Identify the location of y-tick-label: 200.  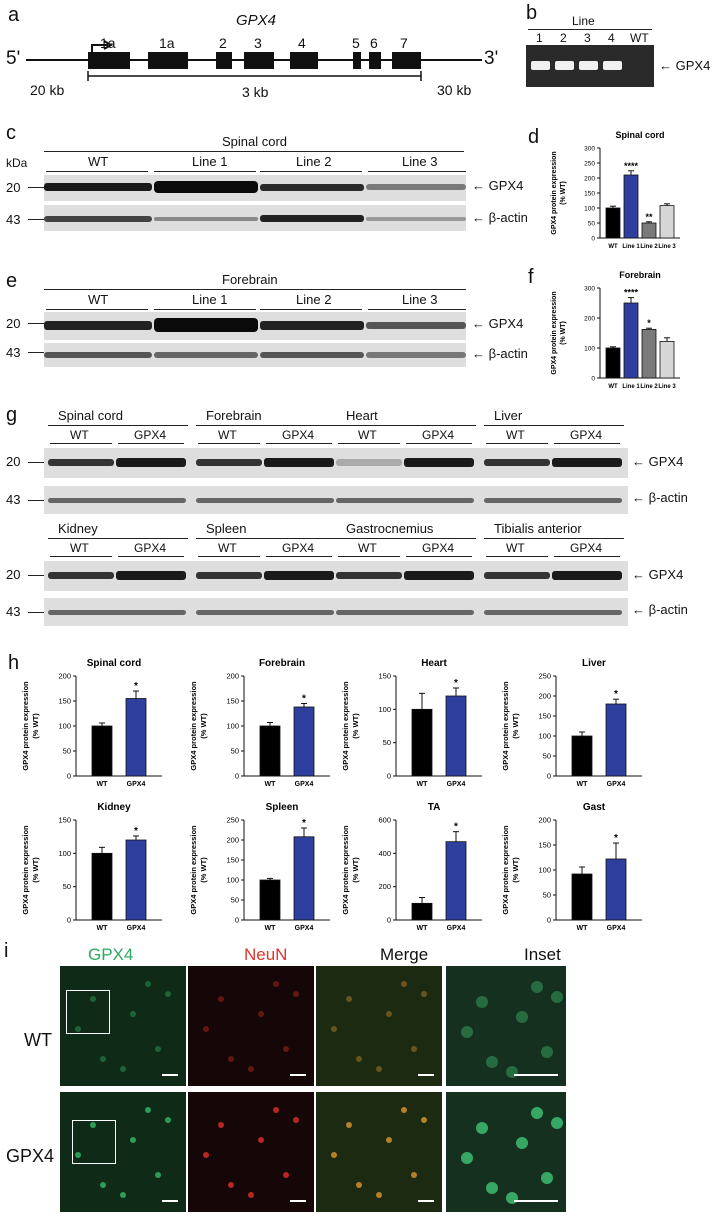
(232, 840).